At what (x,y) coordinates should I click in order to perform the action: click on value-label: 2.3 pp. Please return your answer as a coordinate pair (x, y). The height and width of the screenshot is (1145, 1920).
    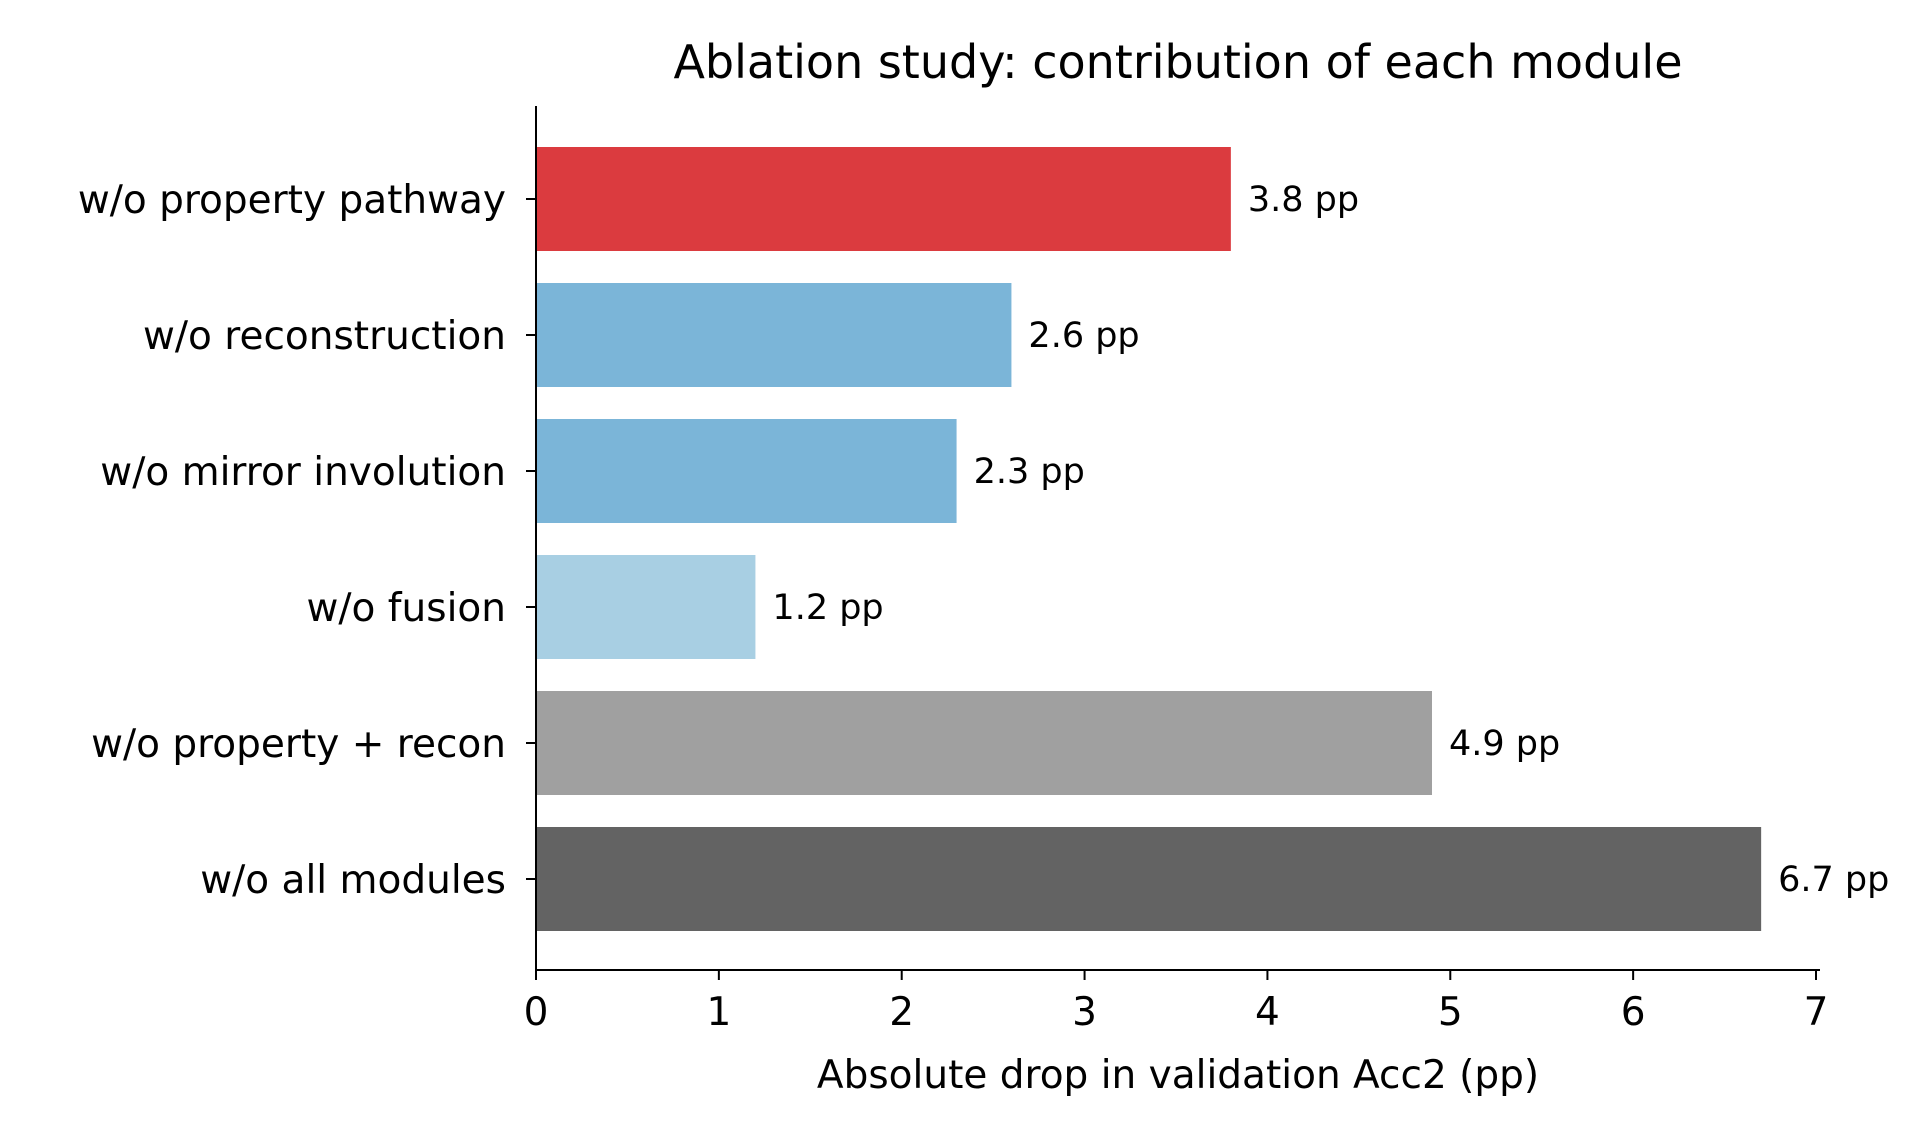
    Looking at the image, I should click on (1029, 472).